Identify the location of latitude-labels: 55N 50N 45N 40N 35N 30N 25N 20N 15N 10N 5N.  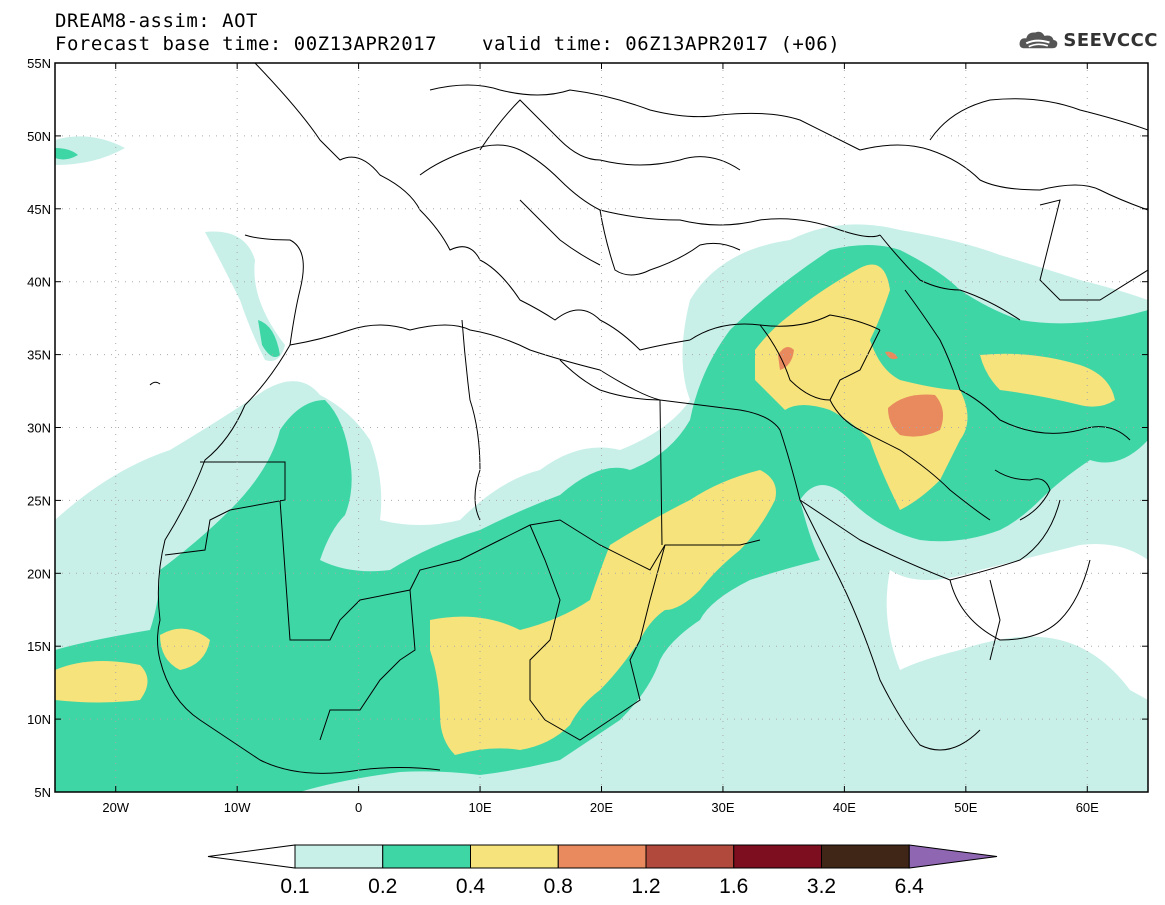
(39, 428).